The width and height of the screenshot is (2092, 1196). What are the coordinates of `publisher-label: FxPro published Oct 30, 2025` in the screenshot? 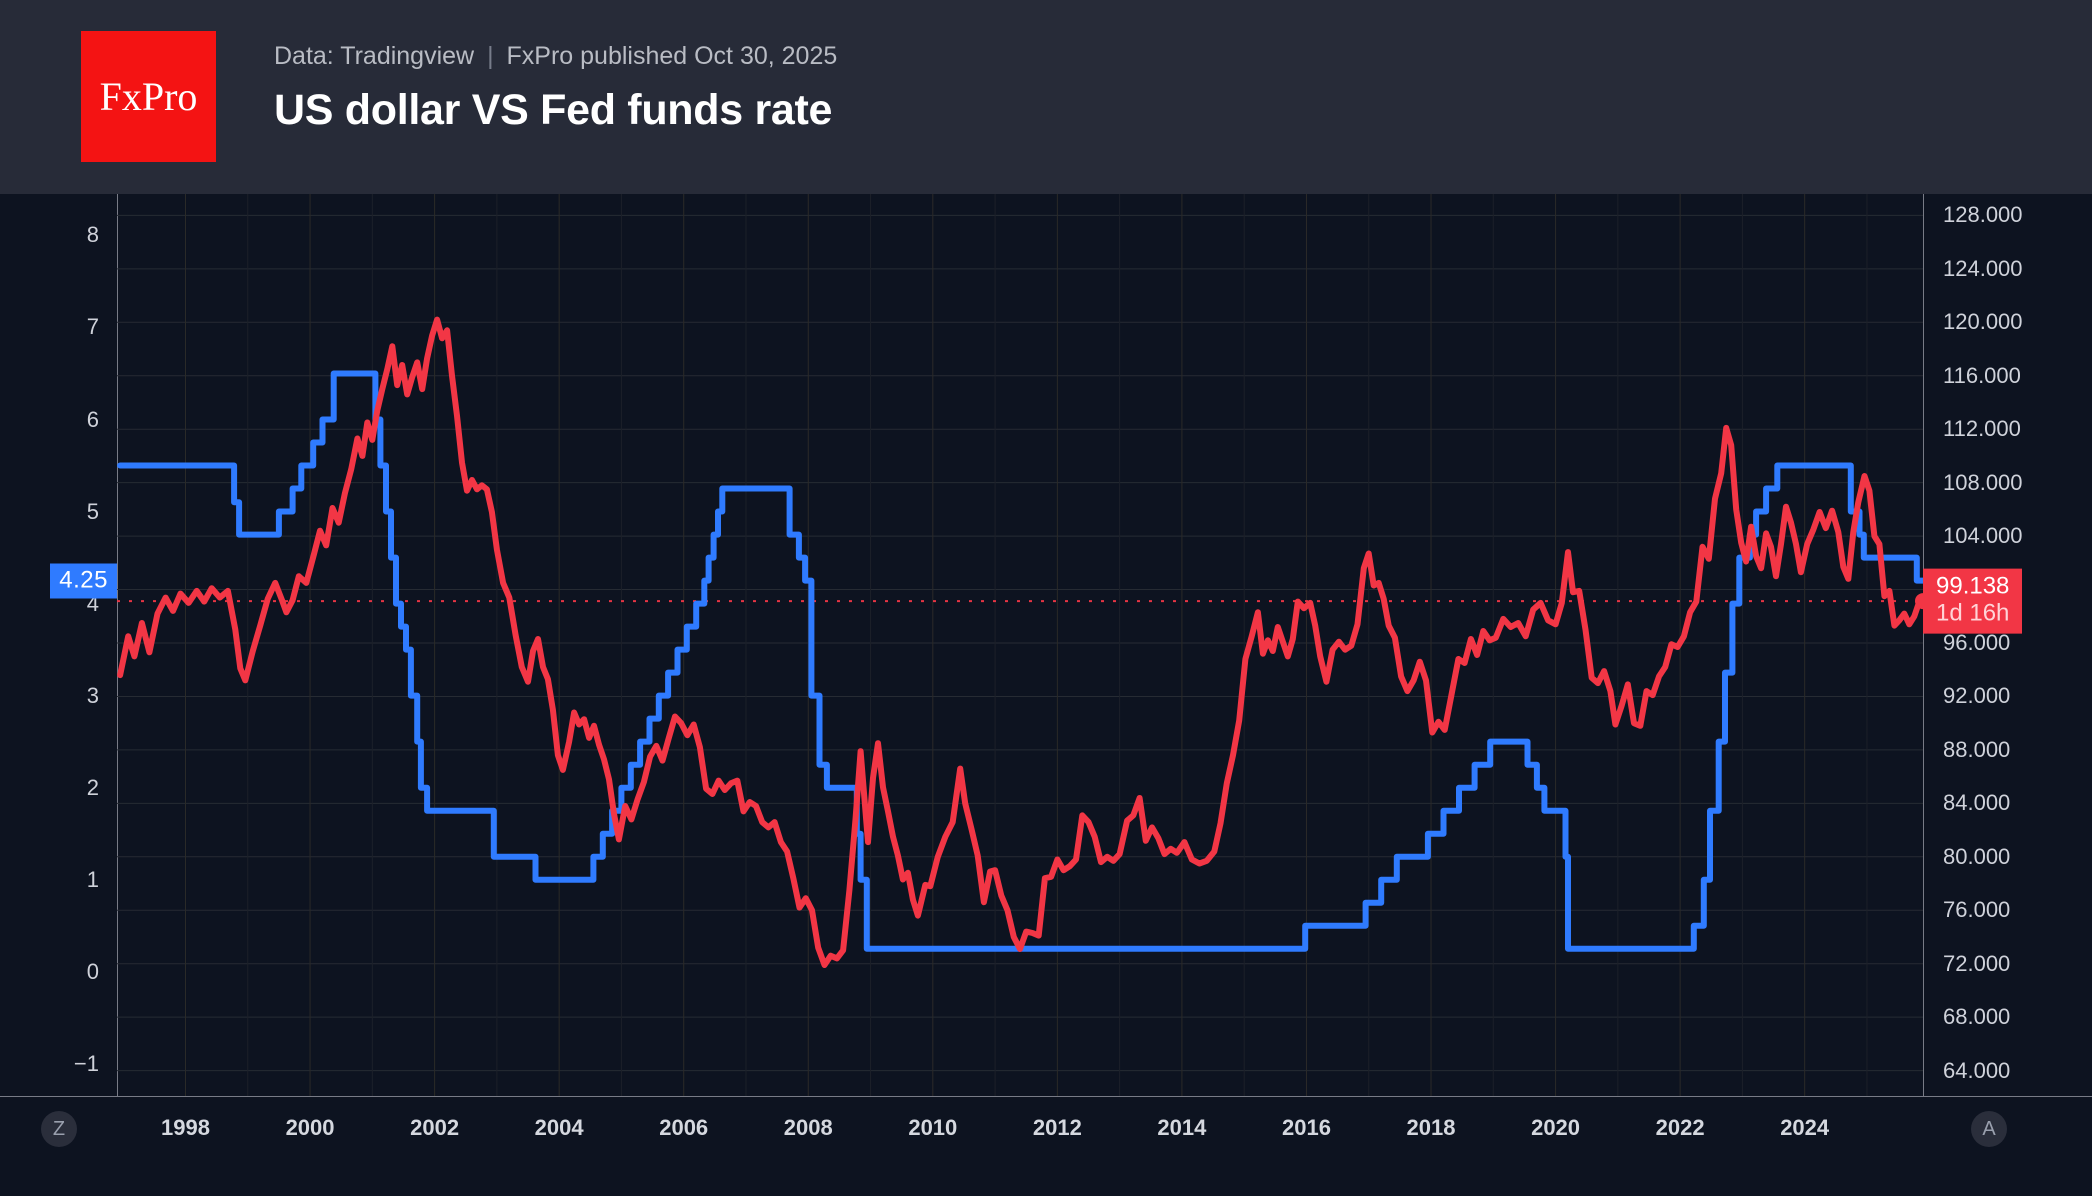 It's located at (672, 56).